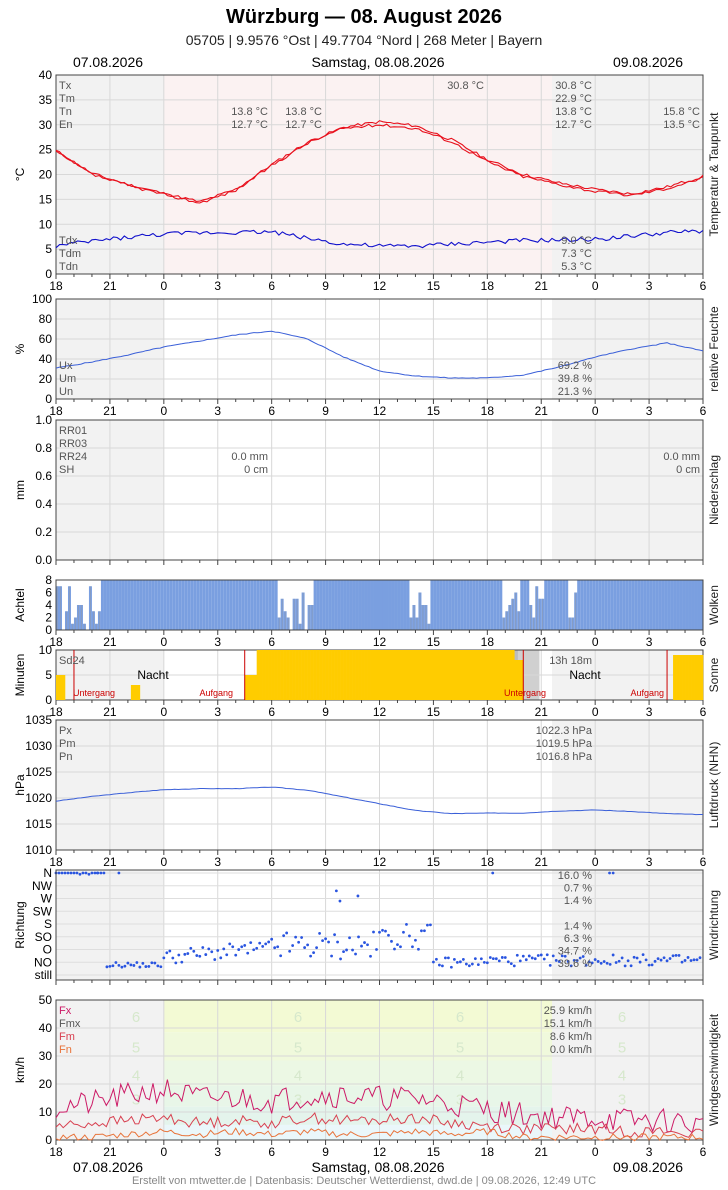  Describe the element at coordinates (48, 399) in the screenshot. I see `y-tick-label: 0` at that location.